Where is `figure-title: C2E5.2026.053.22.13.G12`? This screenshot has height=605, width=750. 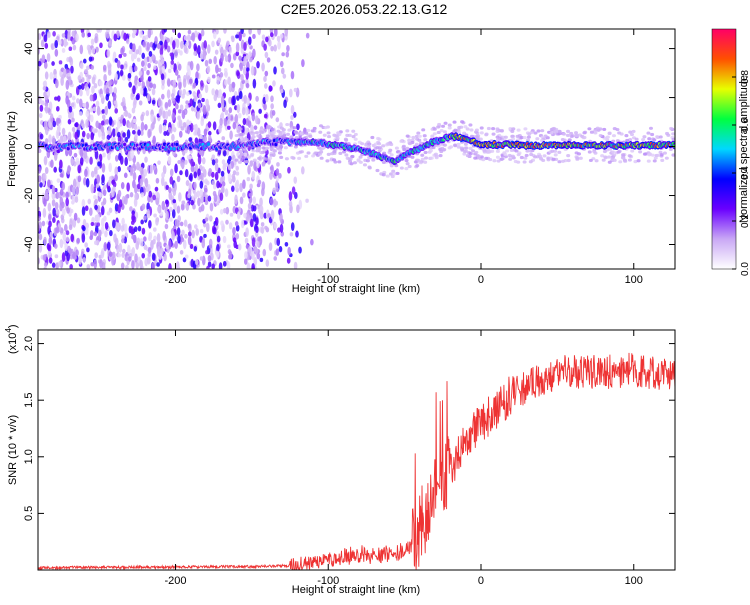 figure-title: C2E5.2026.053.22.13.G12 is located at coordinates (364, 9).